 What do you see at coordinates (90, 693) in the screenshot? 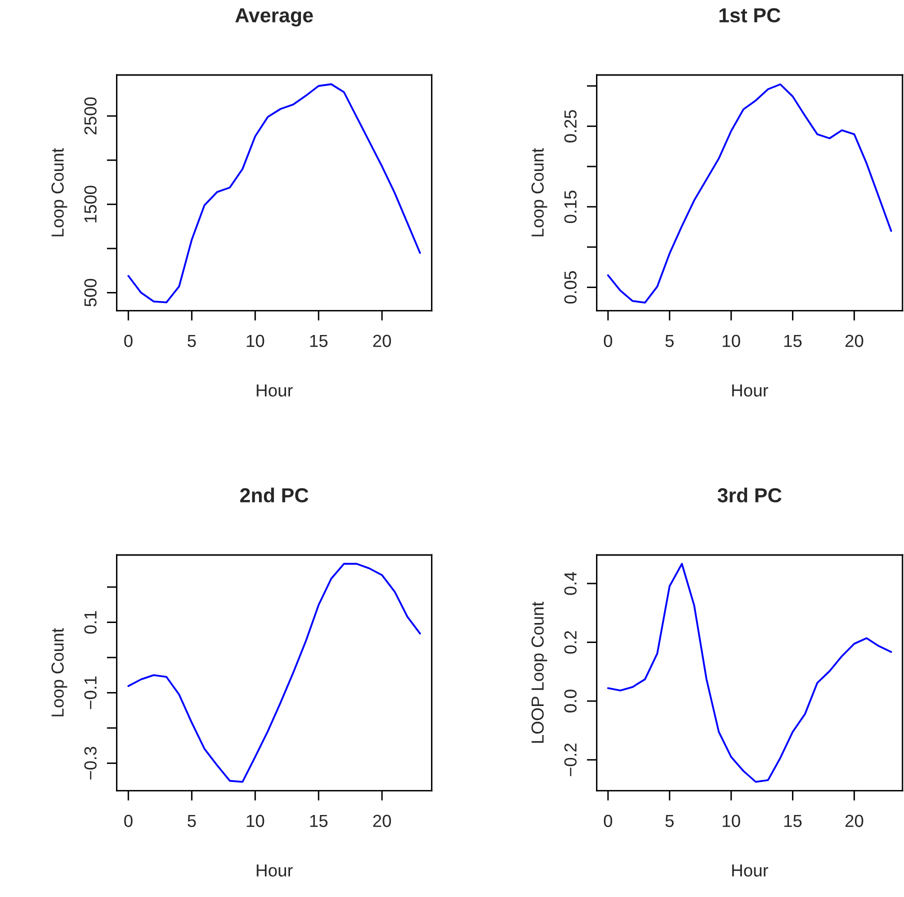
I see `y-tick-label: −0.1` at bounding box center [90, 693].